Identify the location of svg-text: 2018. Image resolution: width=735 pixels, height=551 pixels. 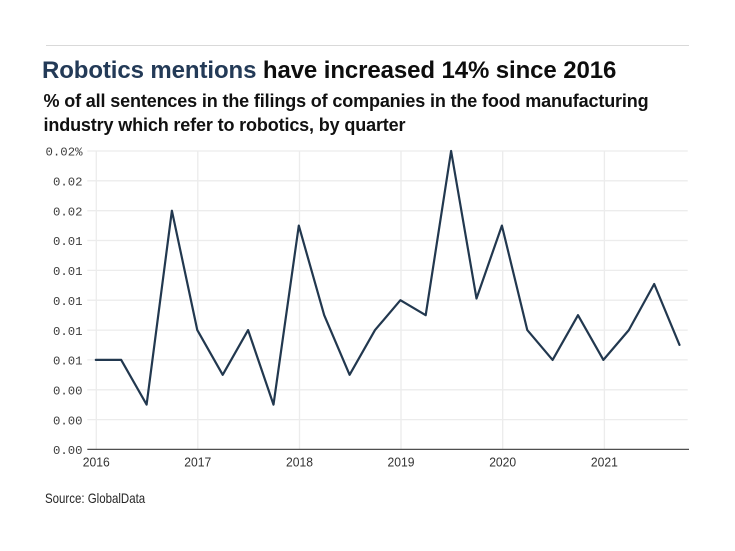
(299, 463).